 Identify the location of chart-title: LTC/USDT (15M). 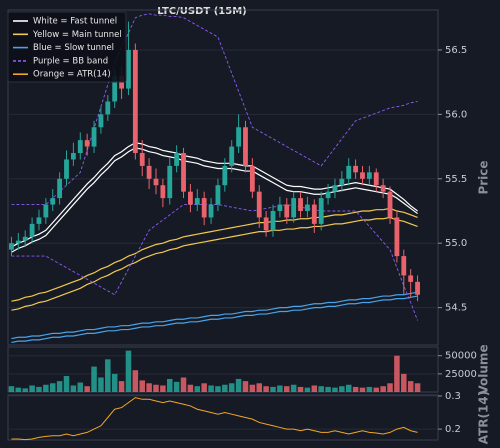
(201, 11).